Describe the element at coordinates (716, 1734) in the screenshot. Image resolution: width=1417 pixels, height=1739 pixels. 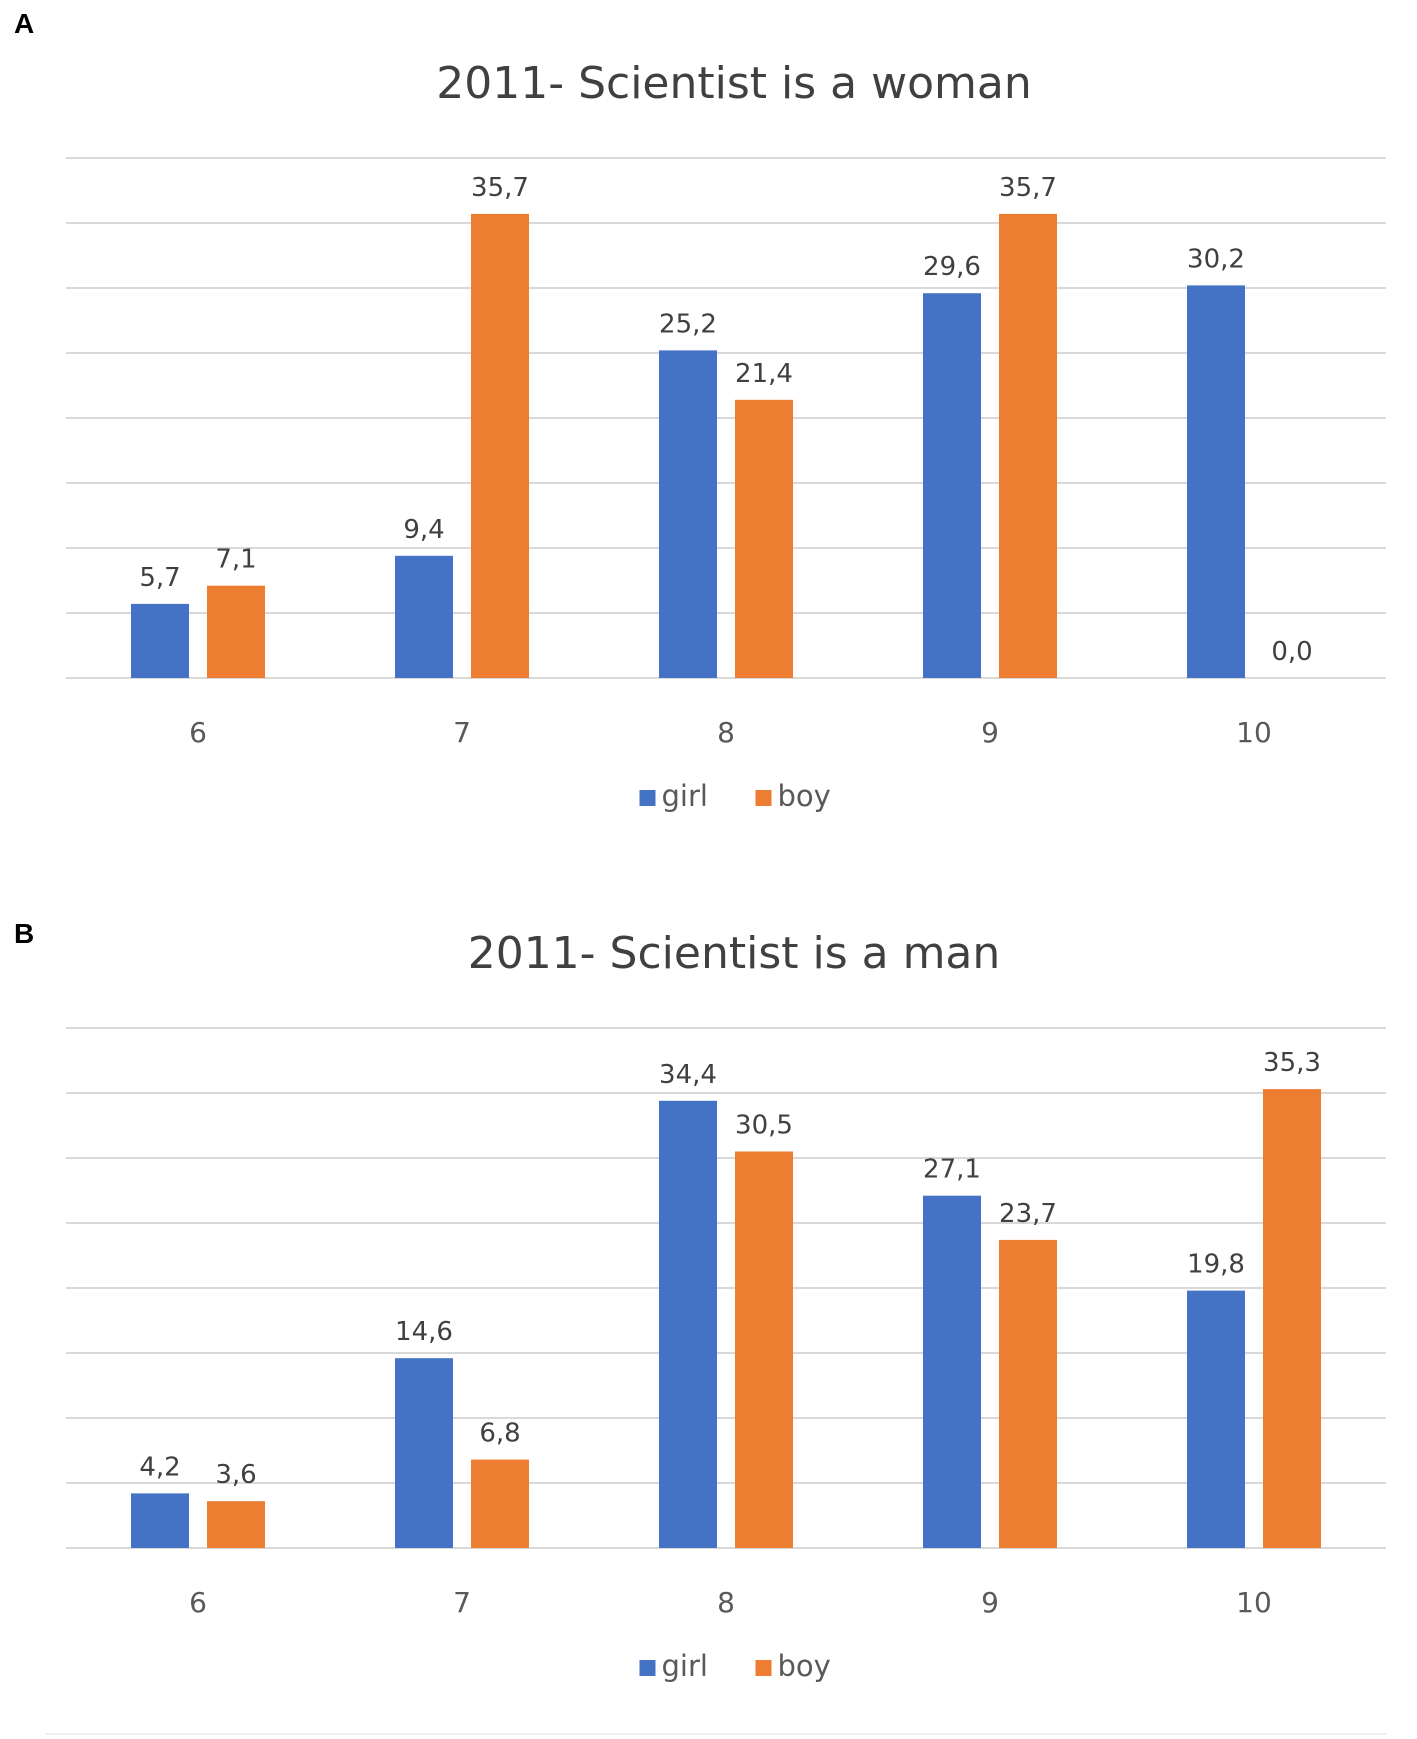
I see `bottom-divider` at that location.